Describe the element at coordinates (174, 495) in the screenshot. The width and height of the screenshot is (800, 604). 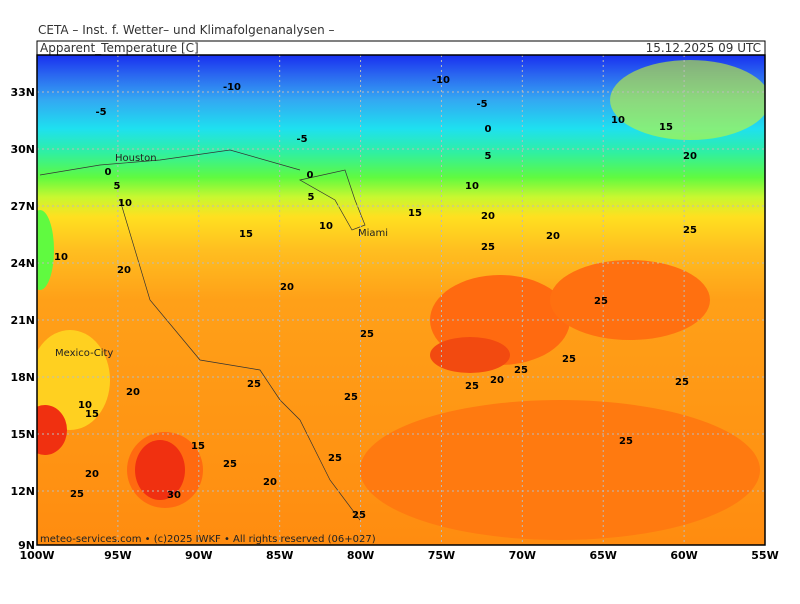
I see `contour-label: 30` at that location.